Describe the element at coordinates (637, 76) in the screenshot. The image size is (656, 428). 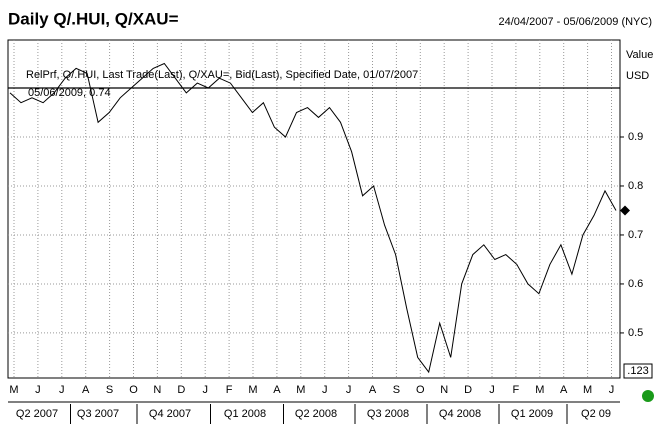
I see `axis-label: USD` at that location.